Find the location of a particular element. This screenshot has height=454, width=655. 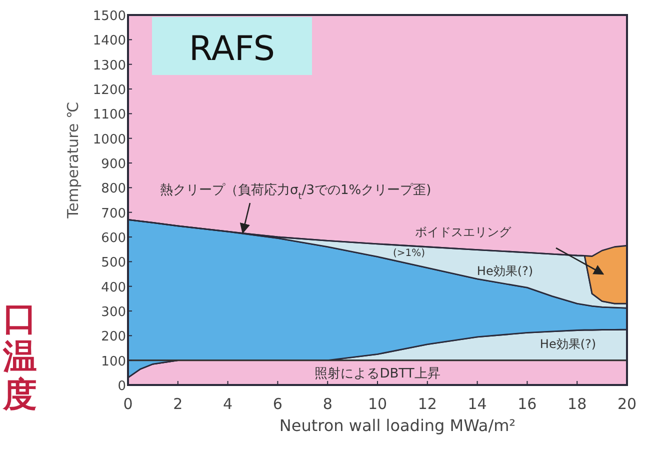

annotation: 熱クリープ（負荷応力σ$_{t}$/3での1%クリープ歪) is located at coordinates (296, 192).